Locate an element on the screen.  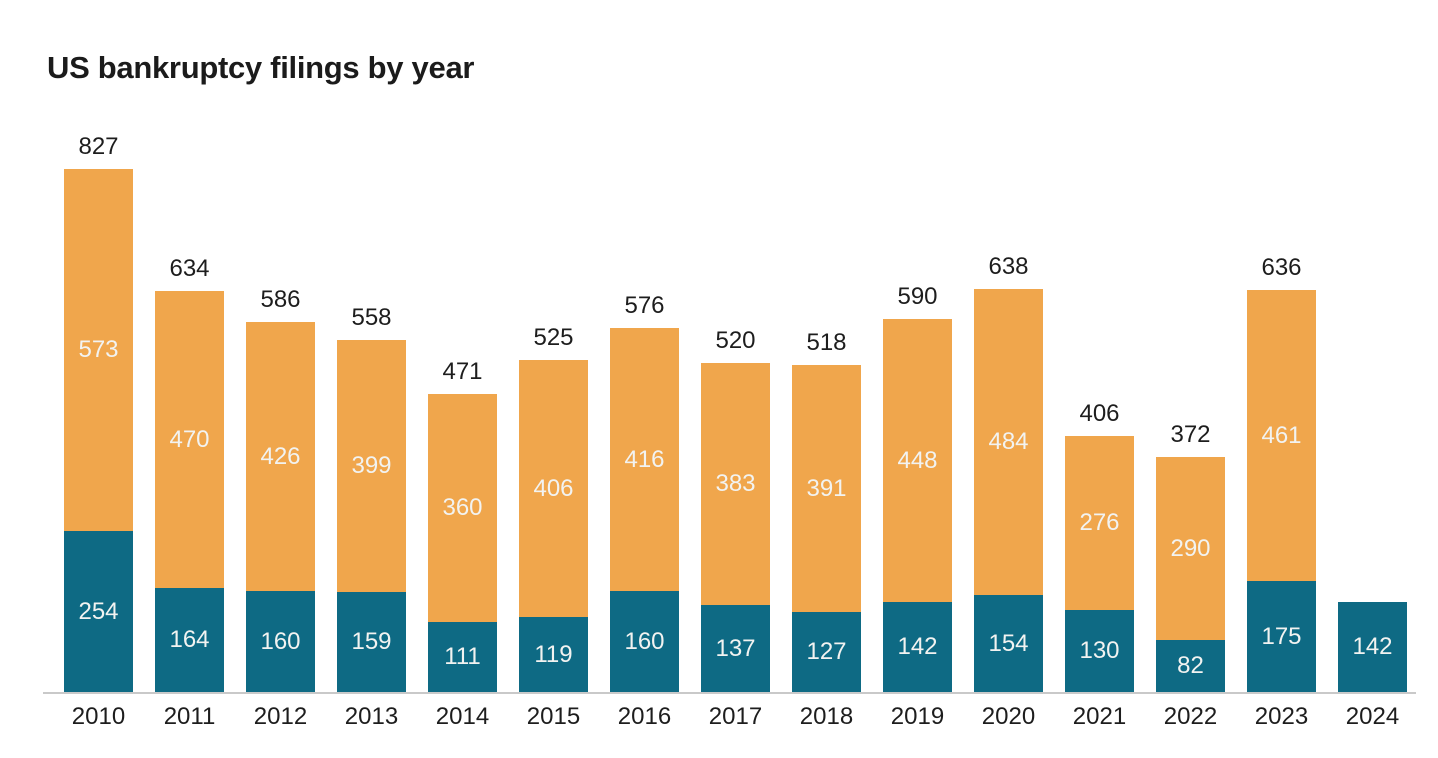
bar-segment-top-value: 573 is located at coordinates (98, 349).